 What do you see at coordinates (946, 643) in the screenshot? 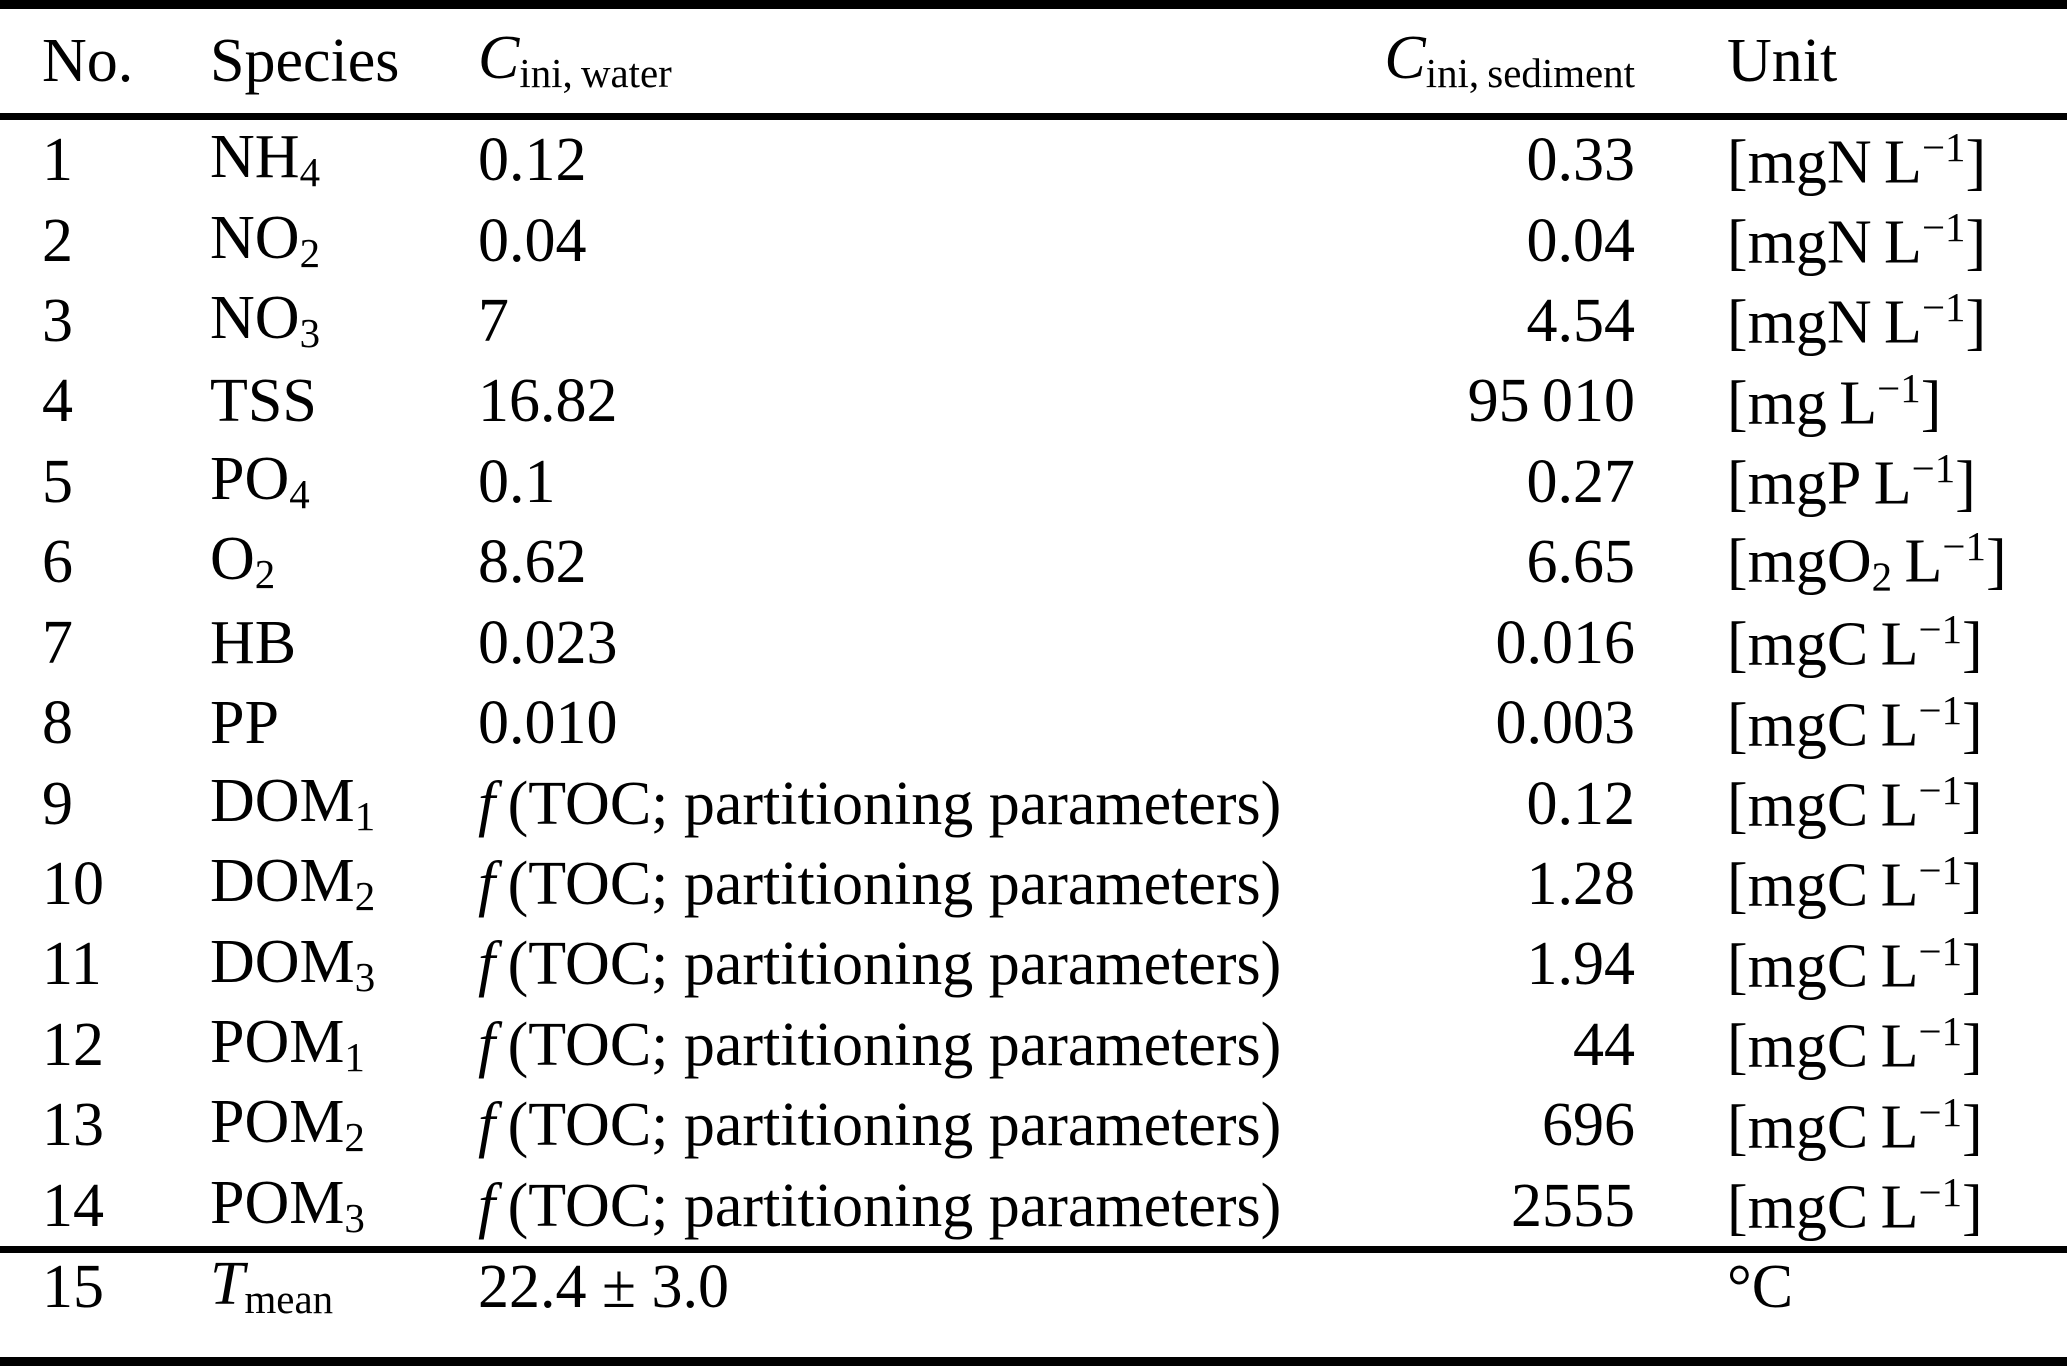
I see `cell-water: 0.023` at bounding box center [946, 643].